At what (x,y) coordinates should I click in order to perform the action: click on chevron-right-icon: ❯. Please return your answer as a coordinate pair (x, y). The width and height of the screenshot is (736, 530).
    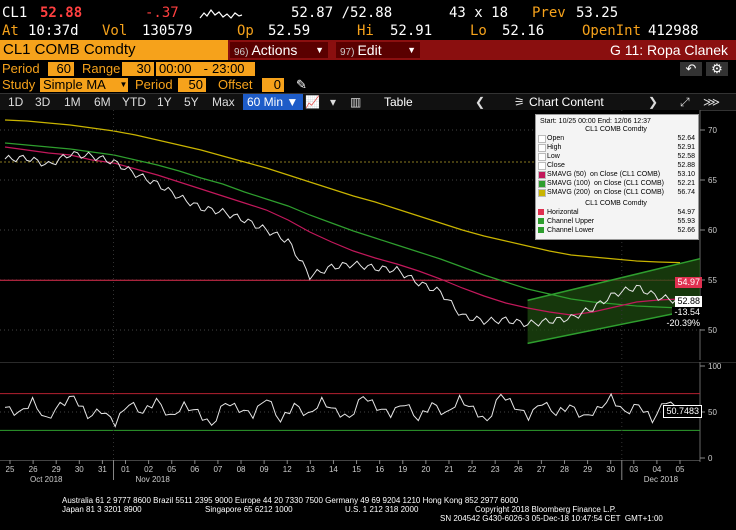
    Looking at the image, I should click on (653, 102).